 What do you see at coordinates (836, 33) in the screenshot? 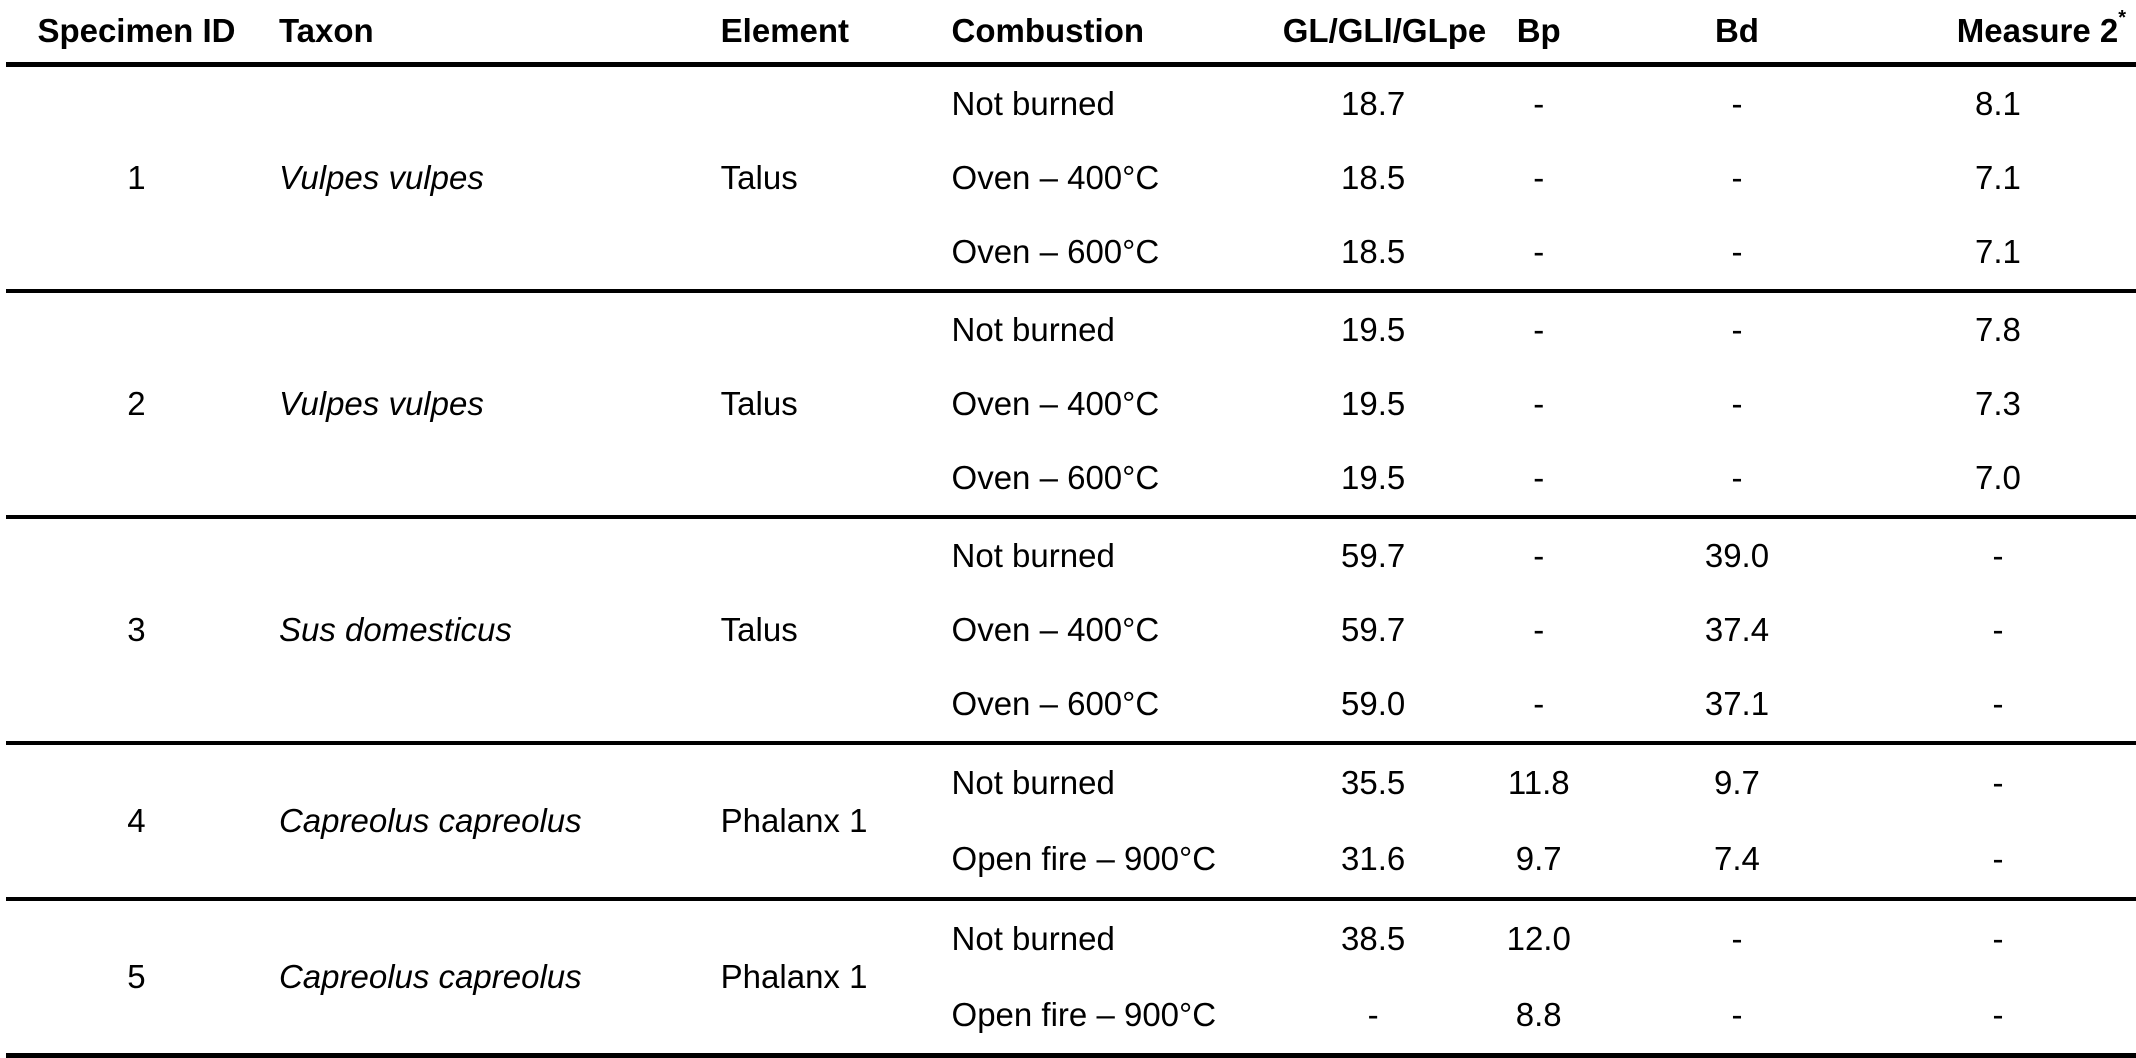
I see `header-element: Element` at bounding box center [836, 33].